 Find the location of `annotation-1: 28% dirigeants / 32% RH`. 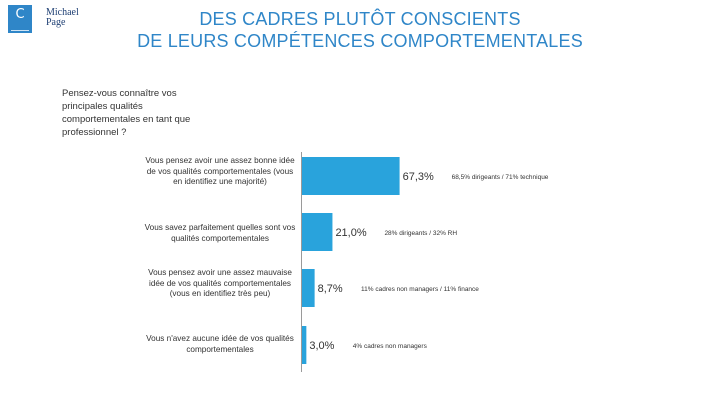

annotation-1: 28% dirigeants / 32% RH is located at coordinates (420, 233).